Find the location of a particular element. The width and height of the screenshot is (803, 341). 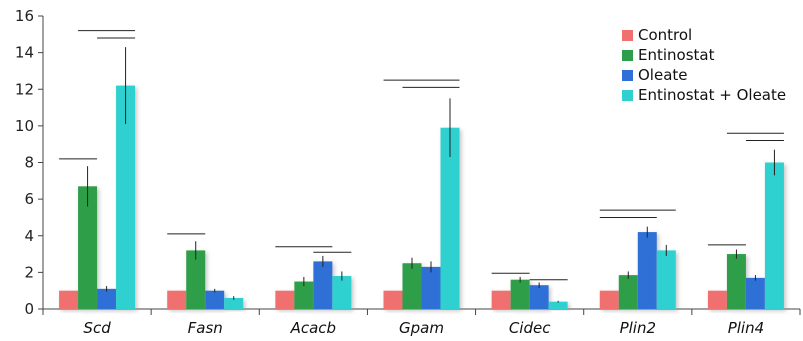

bar-oleate-plin2 is located at coordinates (647, 270).